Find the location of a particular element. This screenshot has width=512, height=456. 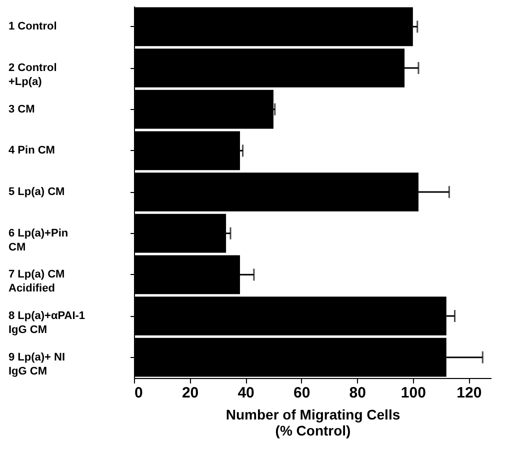

y-tick-label: 4 Pin CM is located at coordinates (31, 150).